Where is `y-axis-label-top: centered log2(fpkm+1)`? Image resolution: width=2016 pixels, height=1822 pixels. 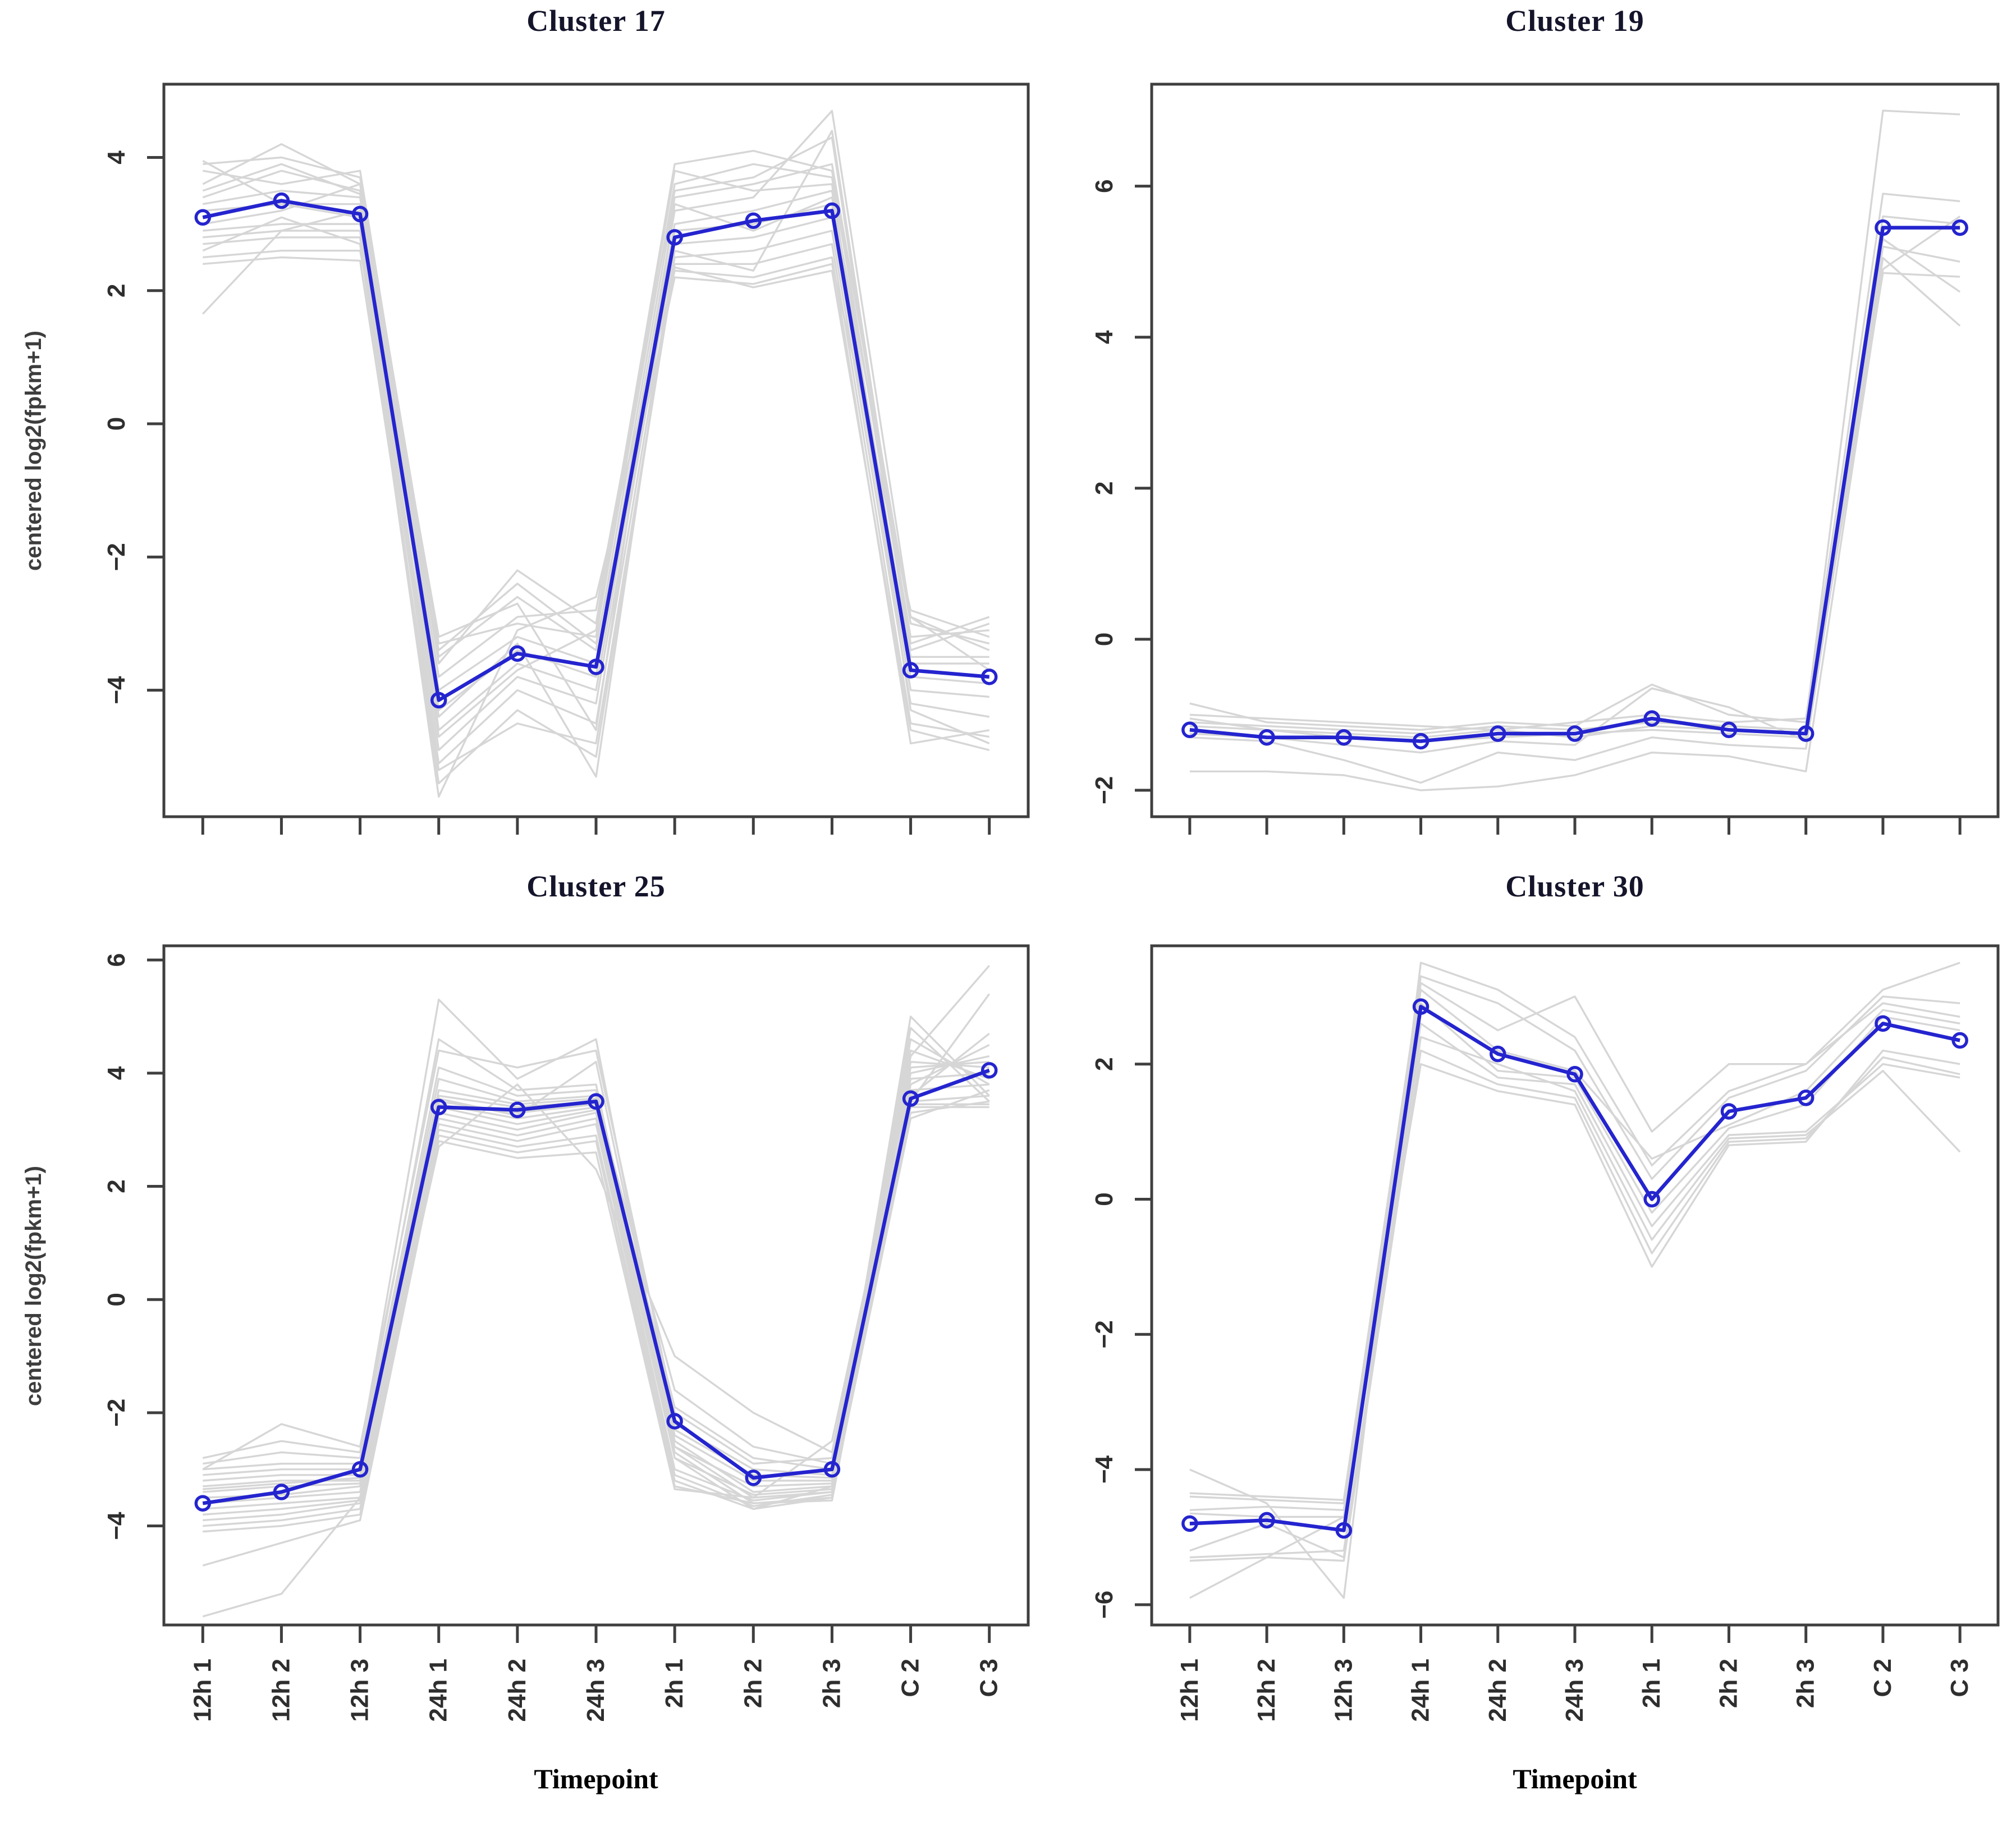 y-axis-label-top: centered log2(fpkm+1) is located at coordinates (34, 451).